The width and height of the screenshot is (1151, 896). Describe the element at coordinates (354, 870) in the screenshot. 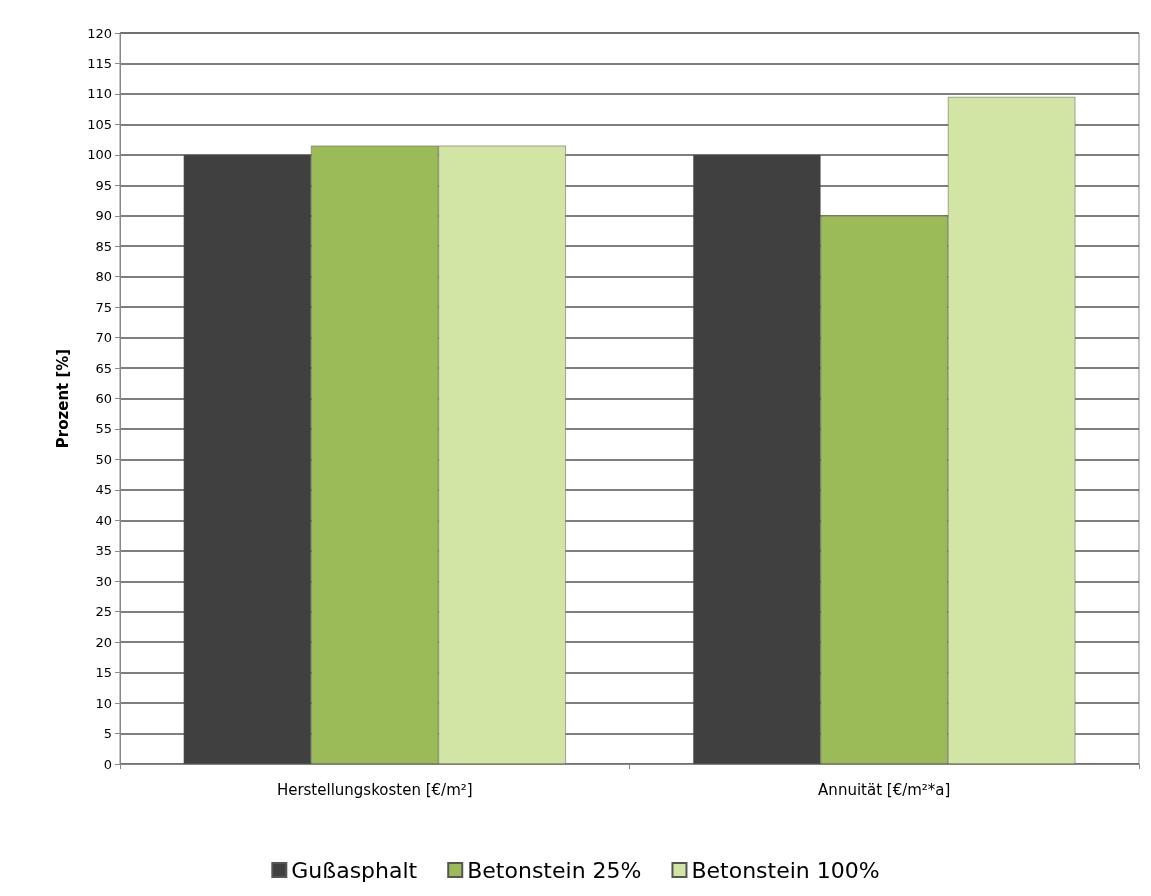

I see `legend-label: Gußasphalt` at that location.